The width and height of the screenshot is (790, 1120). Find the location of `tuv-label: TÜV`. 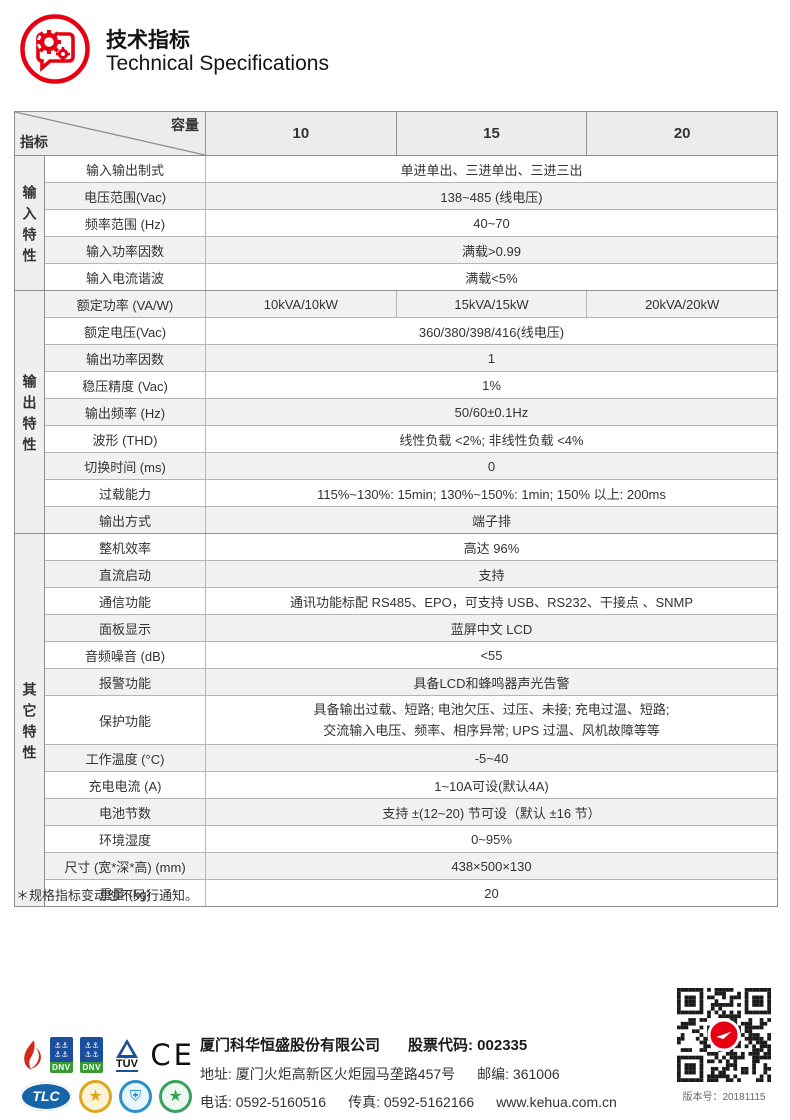

tuv-label: TÜV is located at coordinates (126, 1064).